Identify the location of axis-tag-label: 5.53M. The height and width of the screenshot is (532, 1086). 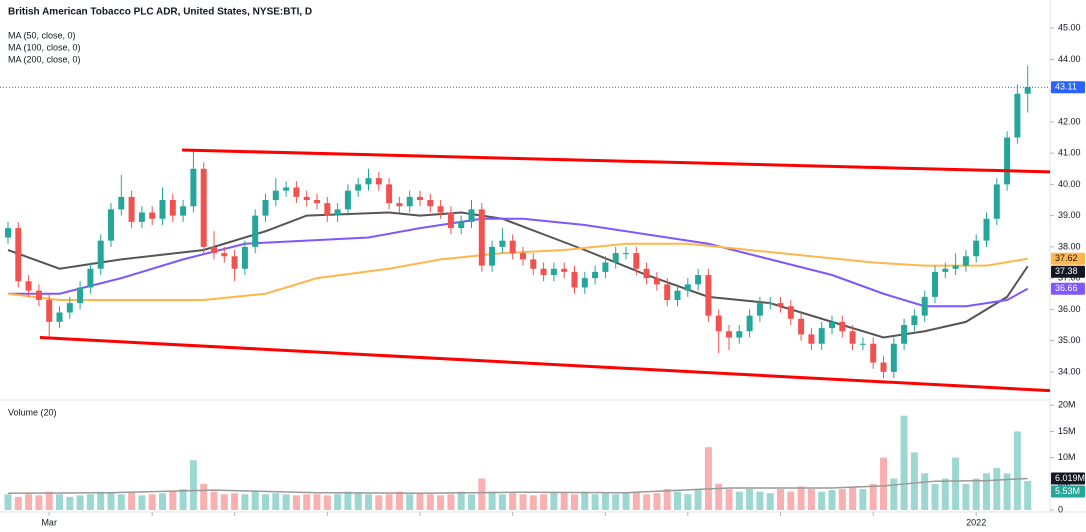
(1067, 491).